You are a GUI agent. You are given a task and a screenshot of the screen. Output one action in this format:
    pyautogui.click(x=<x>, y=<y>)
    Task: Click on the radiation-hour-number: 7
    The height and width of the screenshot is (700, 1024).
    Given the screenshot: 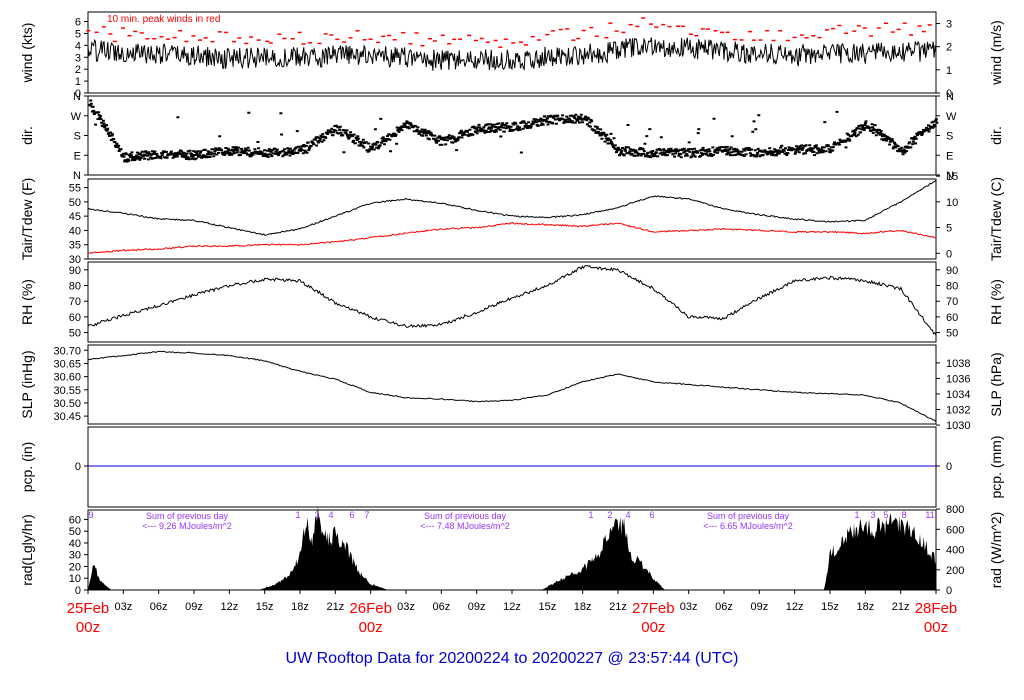 What is the action you would take?
    pyautogui.click(x=366, y=515)
    